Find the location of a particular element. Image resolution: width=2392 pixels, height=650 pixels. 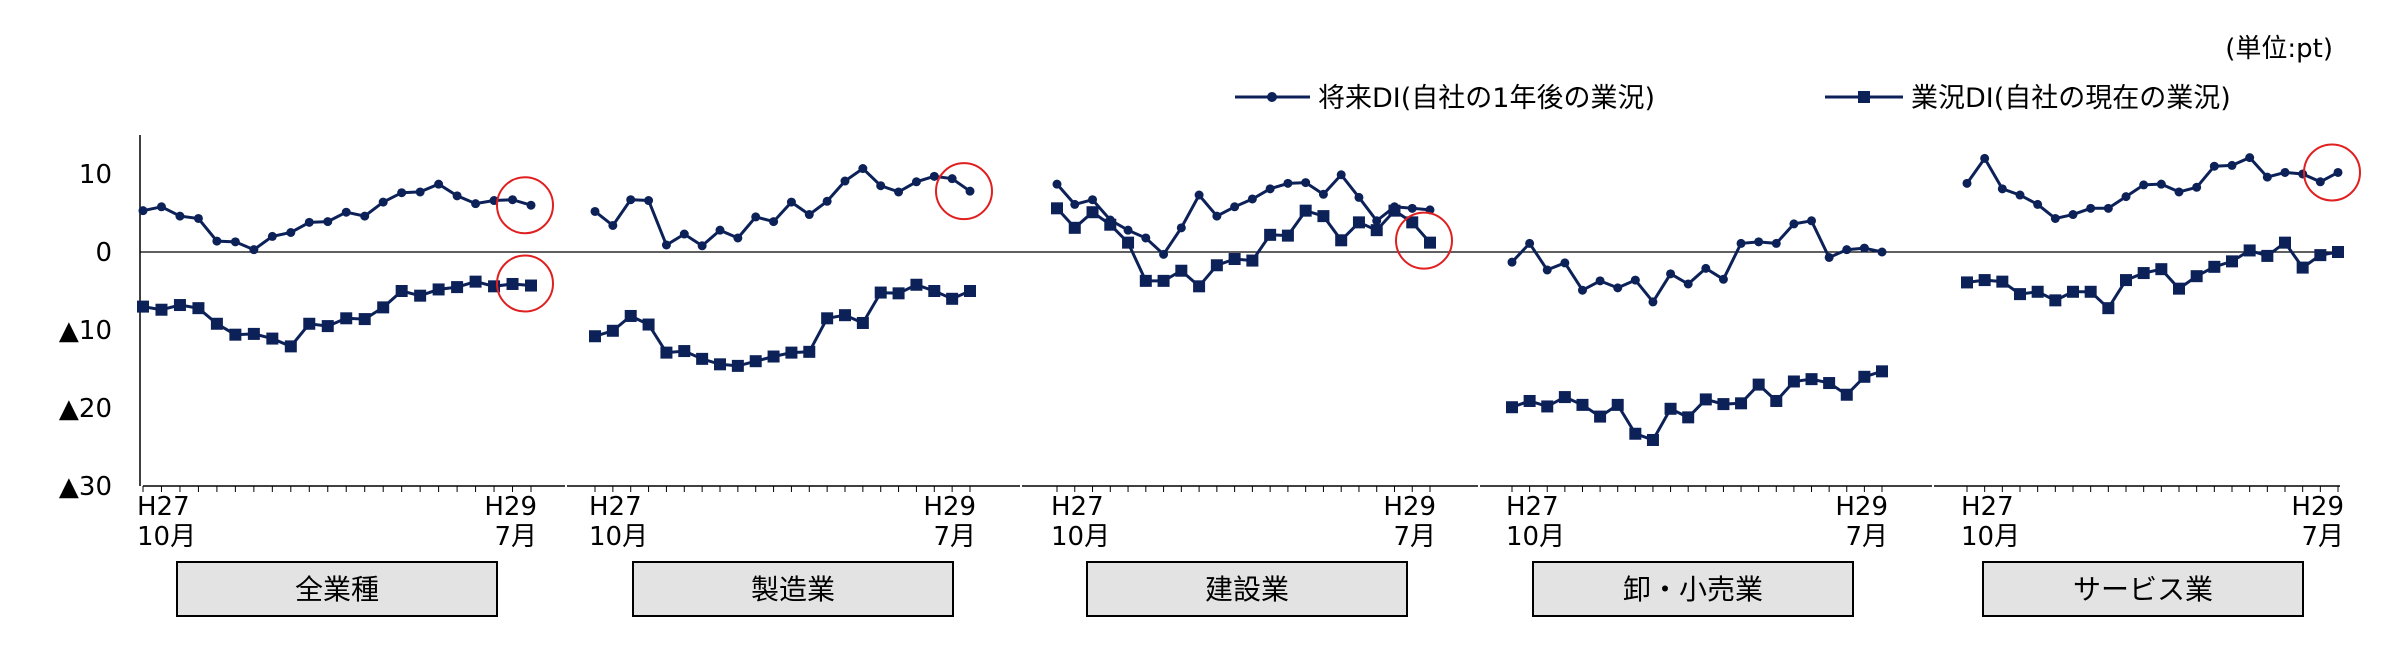

legend: 将来DI(自社の1年後の業況) 業況DI(自社の現在の業況) is located at coordinates (1733, 98).